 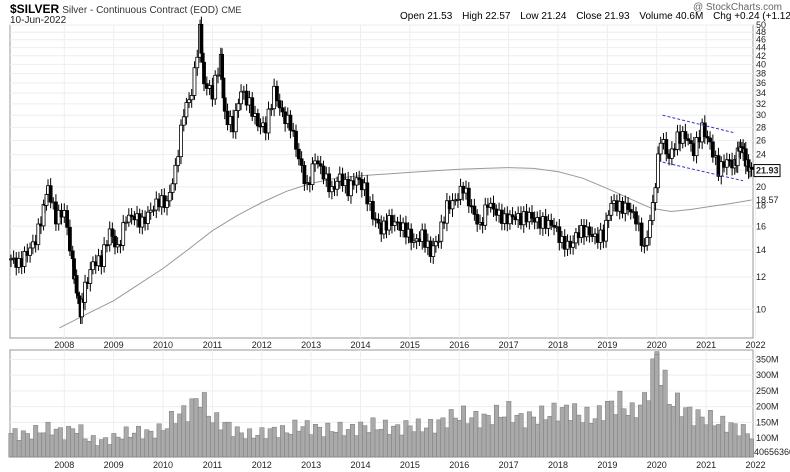 What do you see at coordinates (311, 465) in the screenshot?
I see `volume-x-tick-label: 2013` at bounding box center [311, 465].